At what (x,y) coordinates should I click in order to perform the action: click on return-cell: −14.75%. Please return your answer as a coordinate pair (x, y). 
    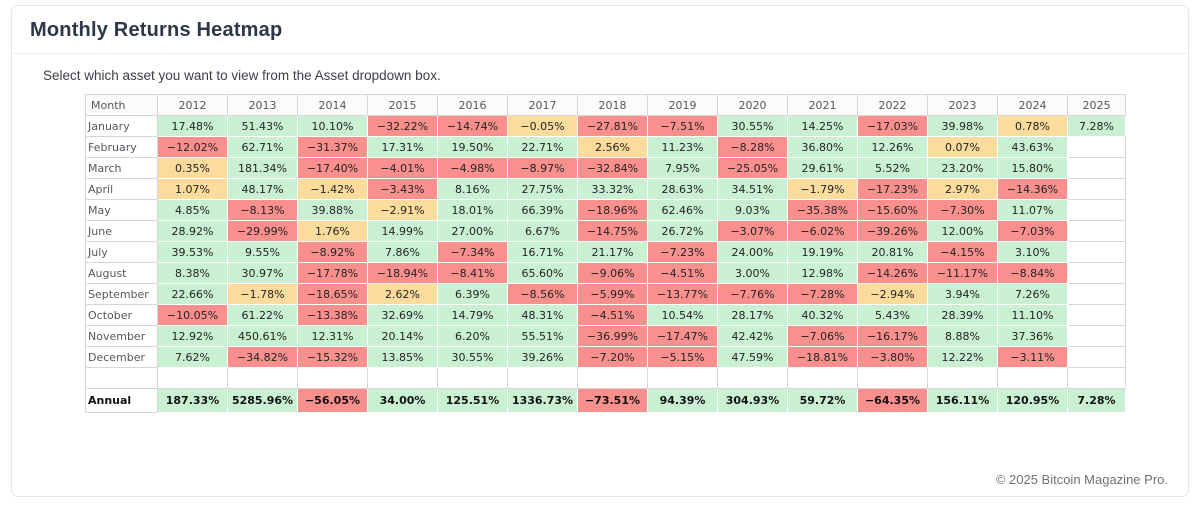
    Looking at the image, I should click on (612, 231).